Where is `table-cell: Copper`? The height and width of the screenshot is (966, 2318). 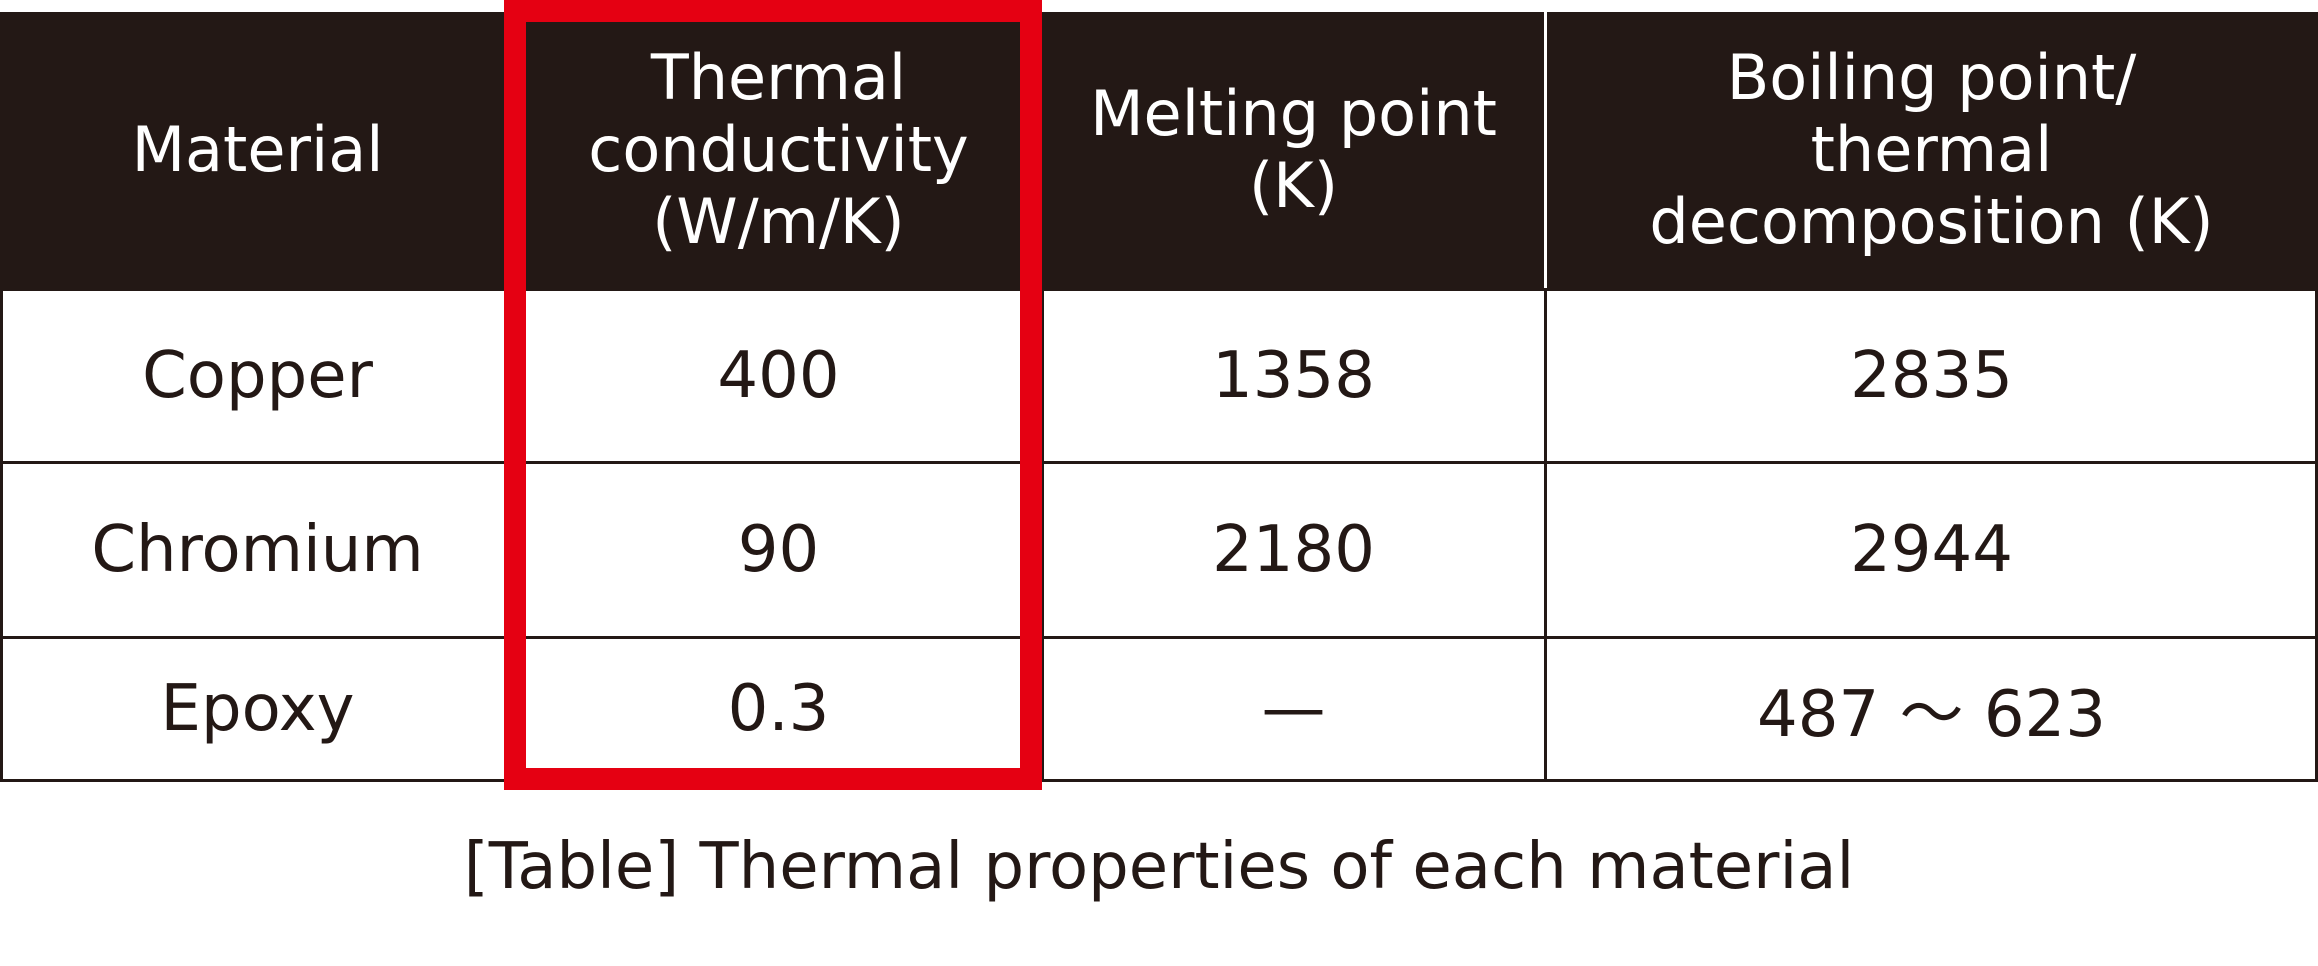
table-cell: Copper is located at coordinates (257, 374).